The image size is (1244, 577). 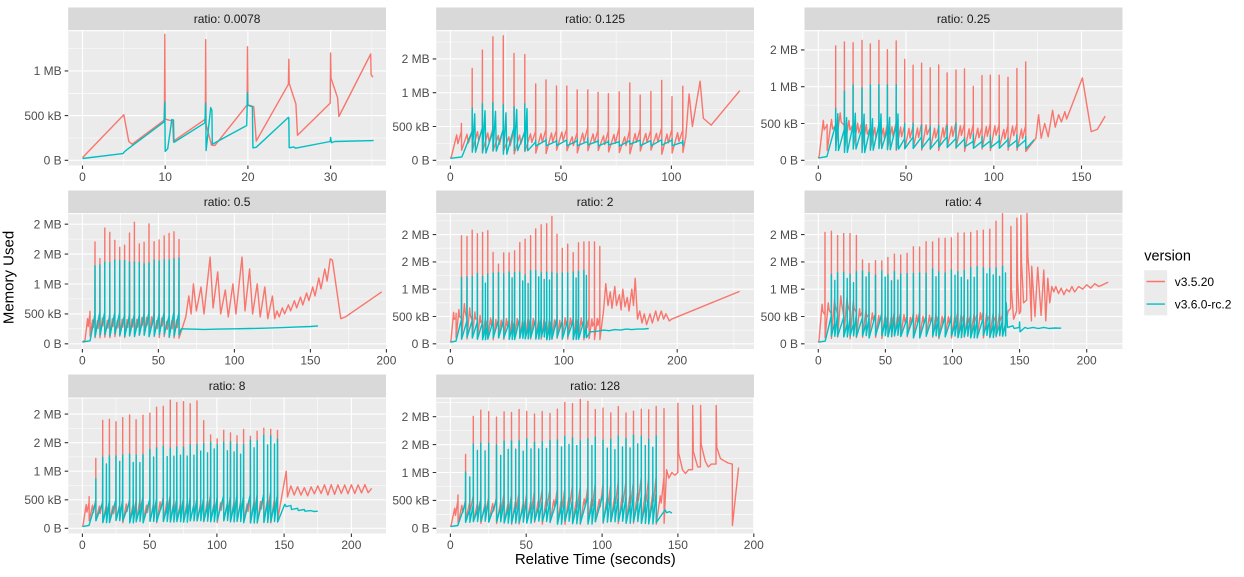 I want to click on svg-text: ratio: 128, so click(x=595, y=386).